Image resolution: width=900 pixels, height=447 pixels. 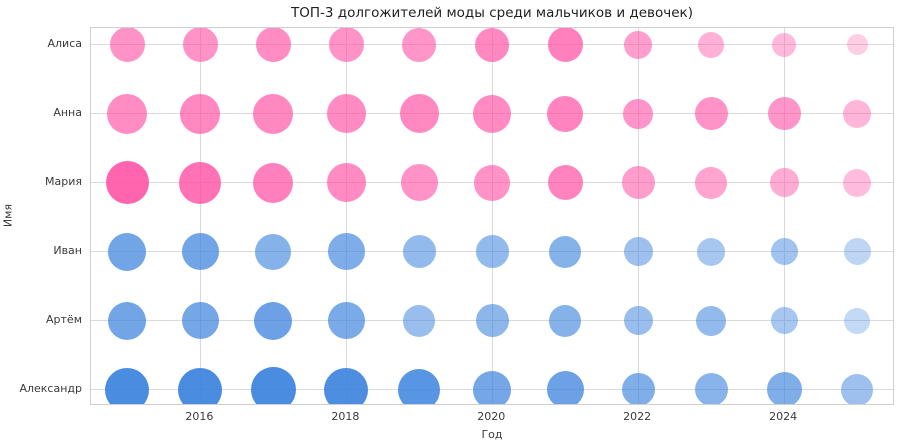 I want to click on bubble-Анна-2019, so click(x=419, y=113).